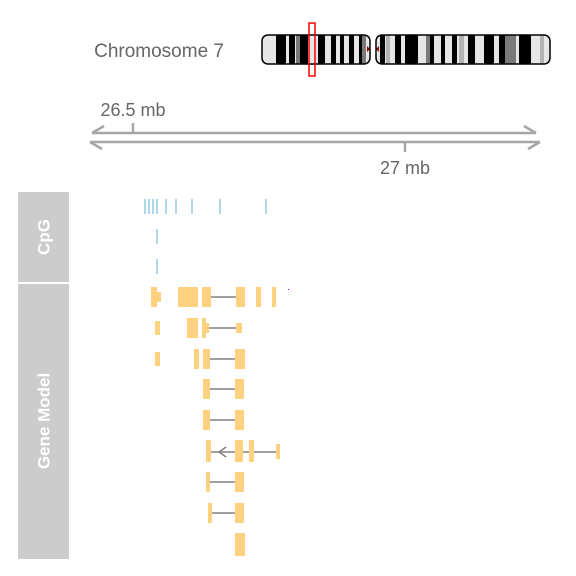 The height and width of the screenshot is (576, 576). I want to click on axis-tick-label: 27 mb, so click(405, 168).